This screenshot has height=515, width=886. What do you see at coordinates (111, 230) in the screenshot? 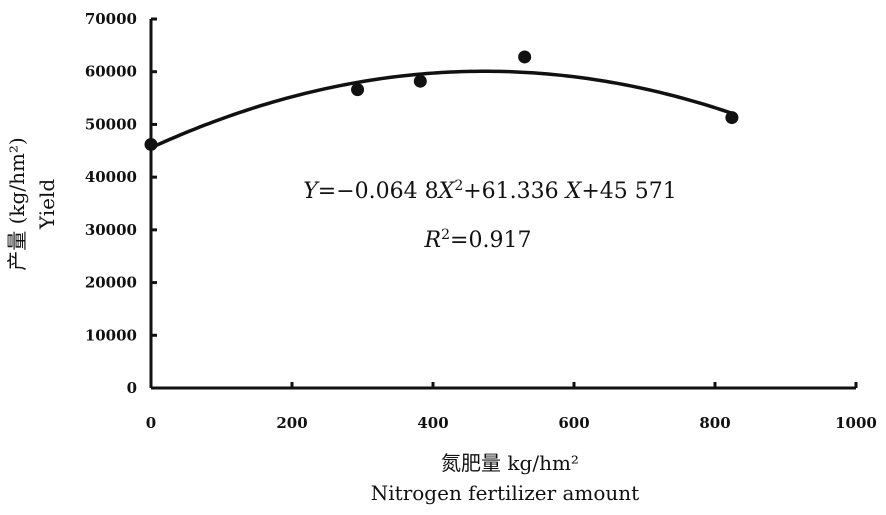
I see `y-tick-label: 30000` at bounding box center [111, 230].